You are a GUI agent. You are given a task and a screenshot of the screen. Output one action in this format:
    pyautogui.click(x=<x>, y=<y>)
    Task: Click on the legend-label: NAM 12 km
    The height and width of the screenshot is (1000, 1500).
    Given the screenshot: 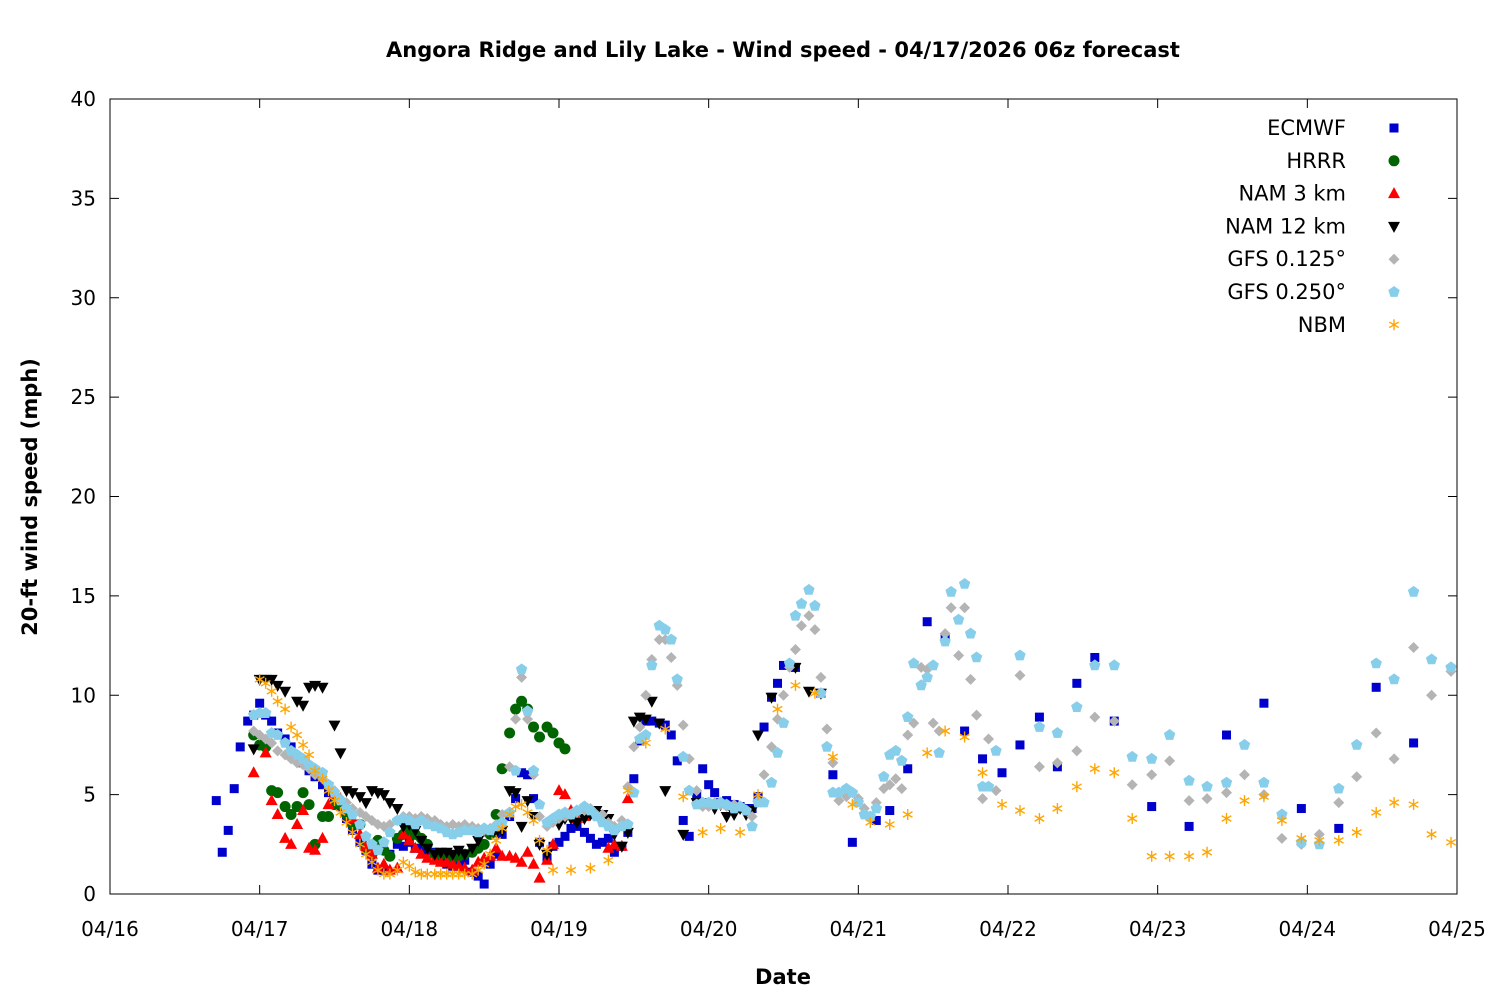 What is the action you would take?
    pyautogui.click(x=1285, y=226)
    